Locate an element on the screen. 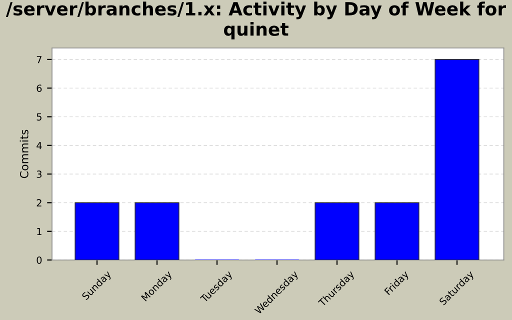 The height and width of the screenshot is (320, 512). chart-title: /server/branches/1.x: Activity by Day of Week for quinet is located at coordinates (256, 21).